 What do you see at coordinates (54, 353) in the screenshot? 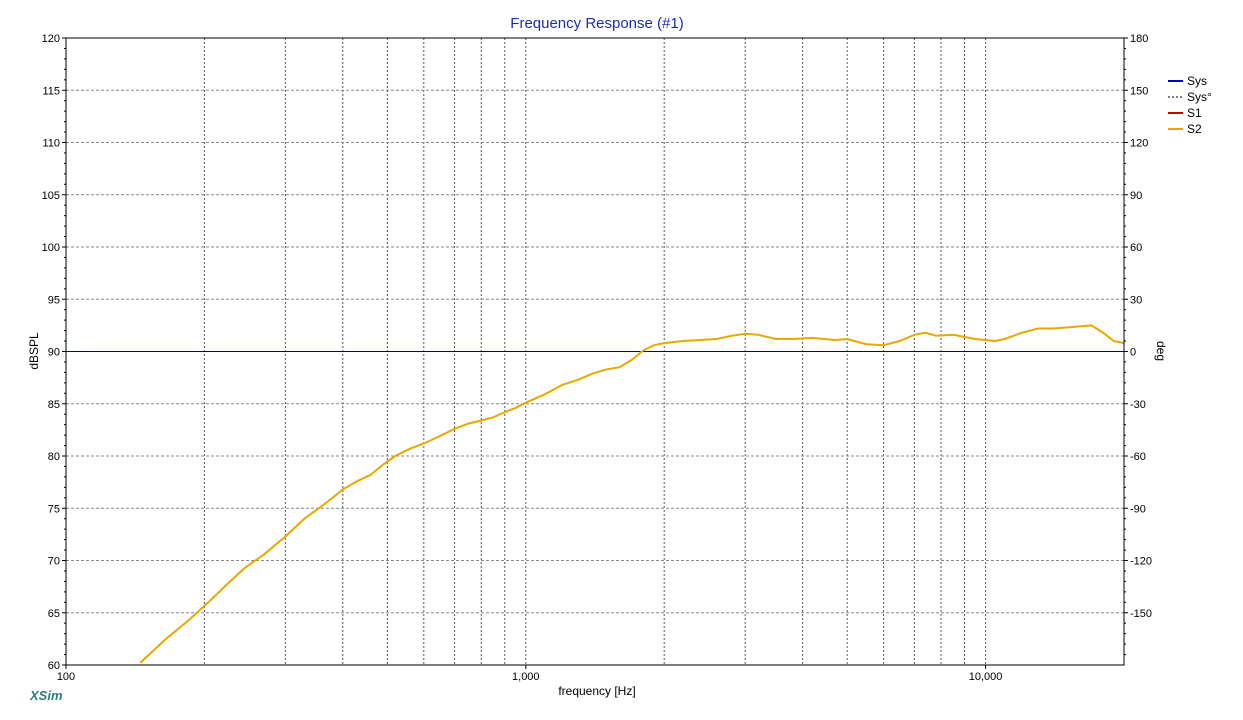
I see `y-tick-label: 90` at bounding box center [54, 353].